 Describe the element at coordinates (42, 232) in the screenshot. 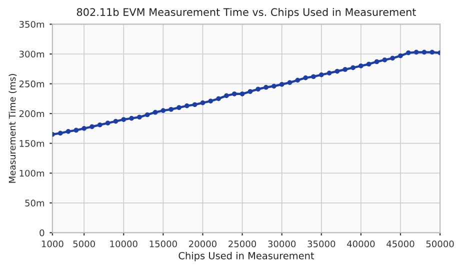

I see `y-tick-label: 0` at that location.